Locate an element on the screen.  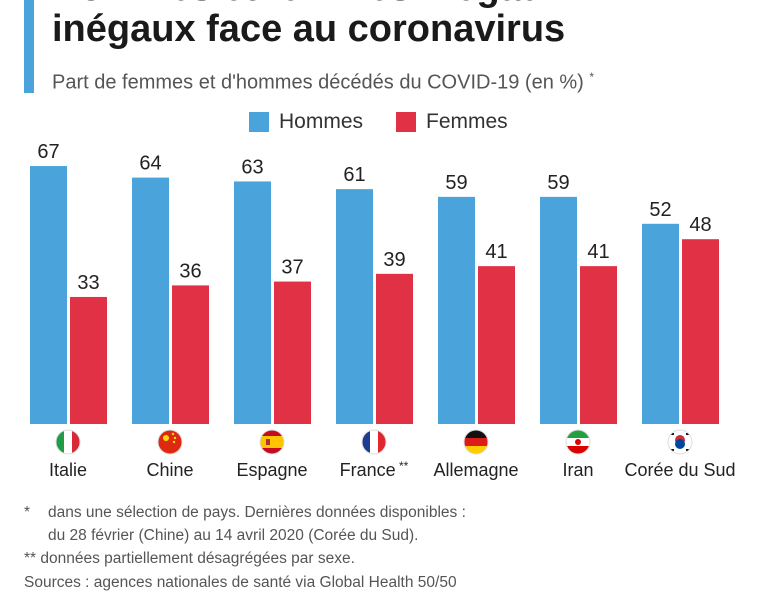
title-line-2: inégaux face au coronavirus is located at coordinates (309, 29).